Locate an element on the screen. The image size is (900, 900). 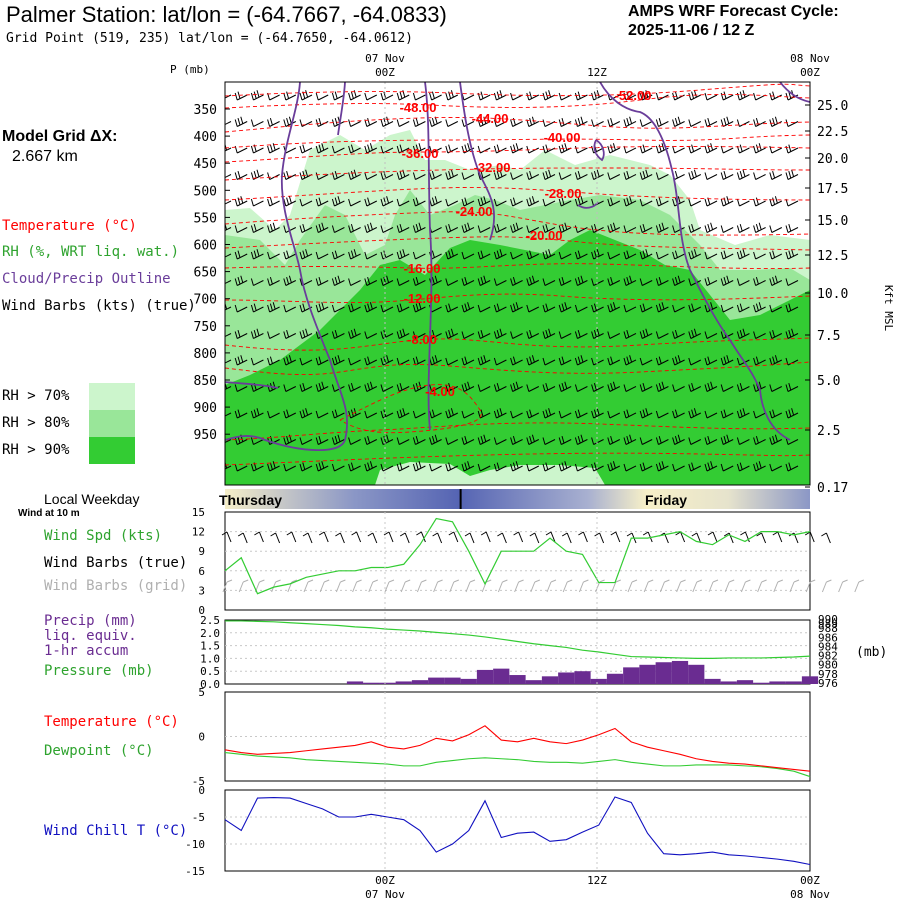
temp-panel-frame is located at coordinates (517, 736).